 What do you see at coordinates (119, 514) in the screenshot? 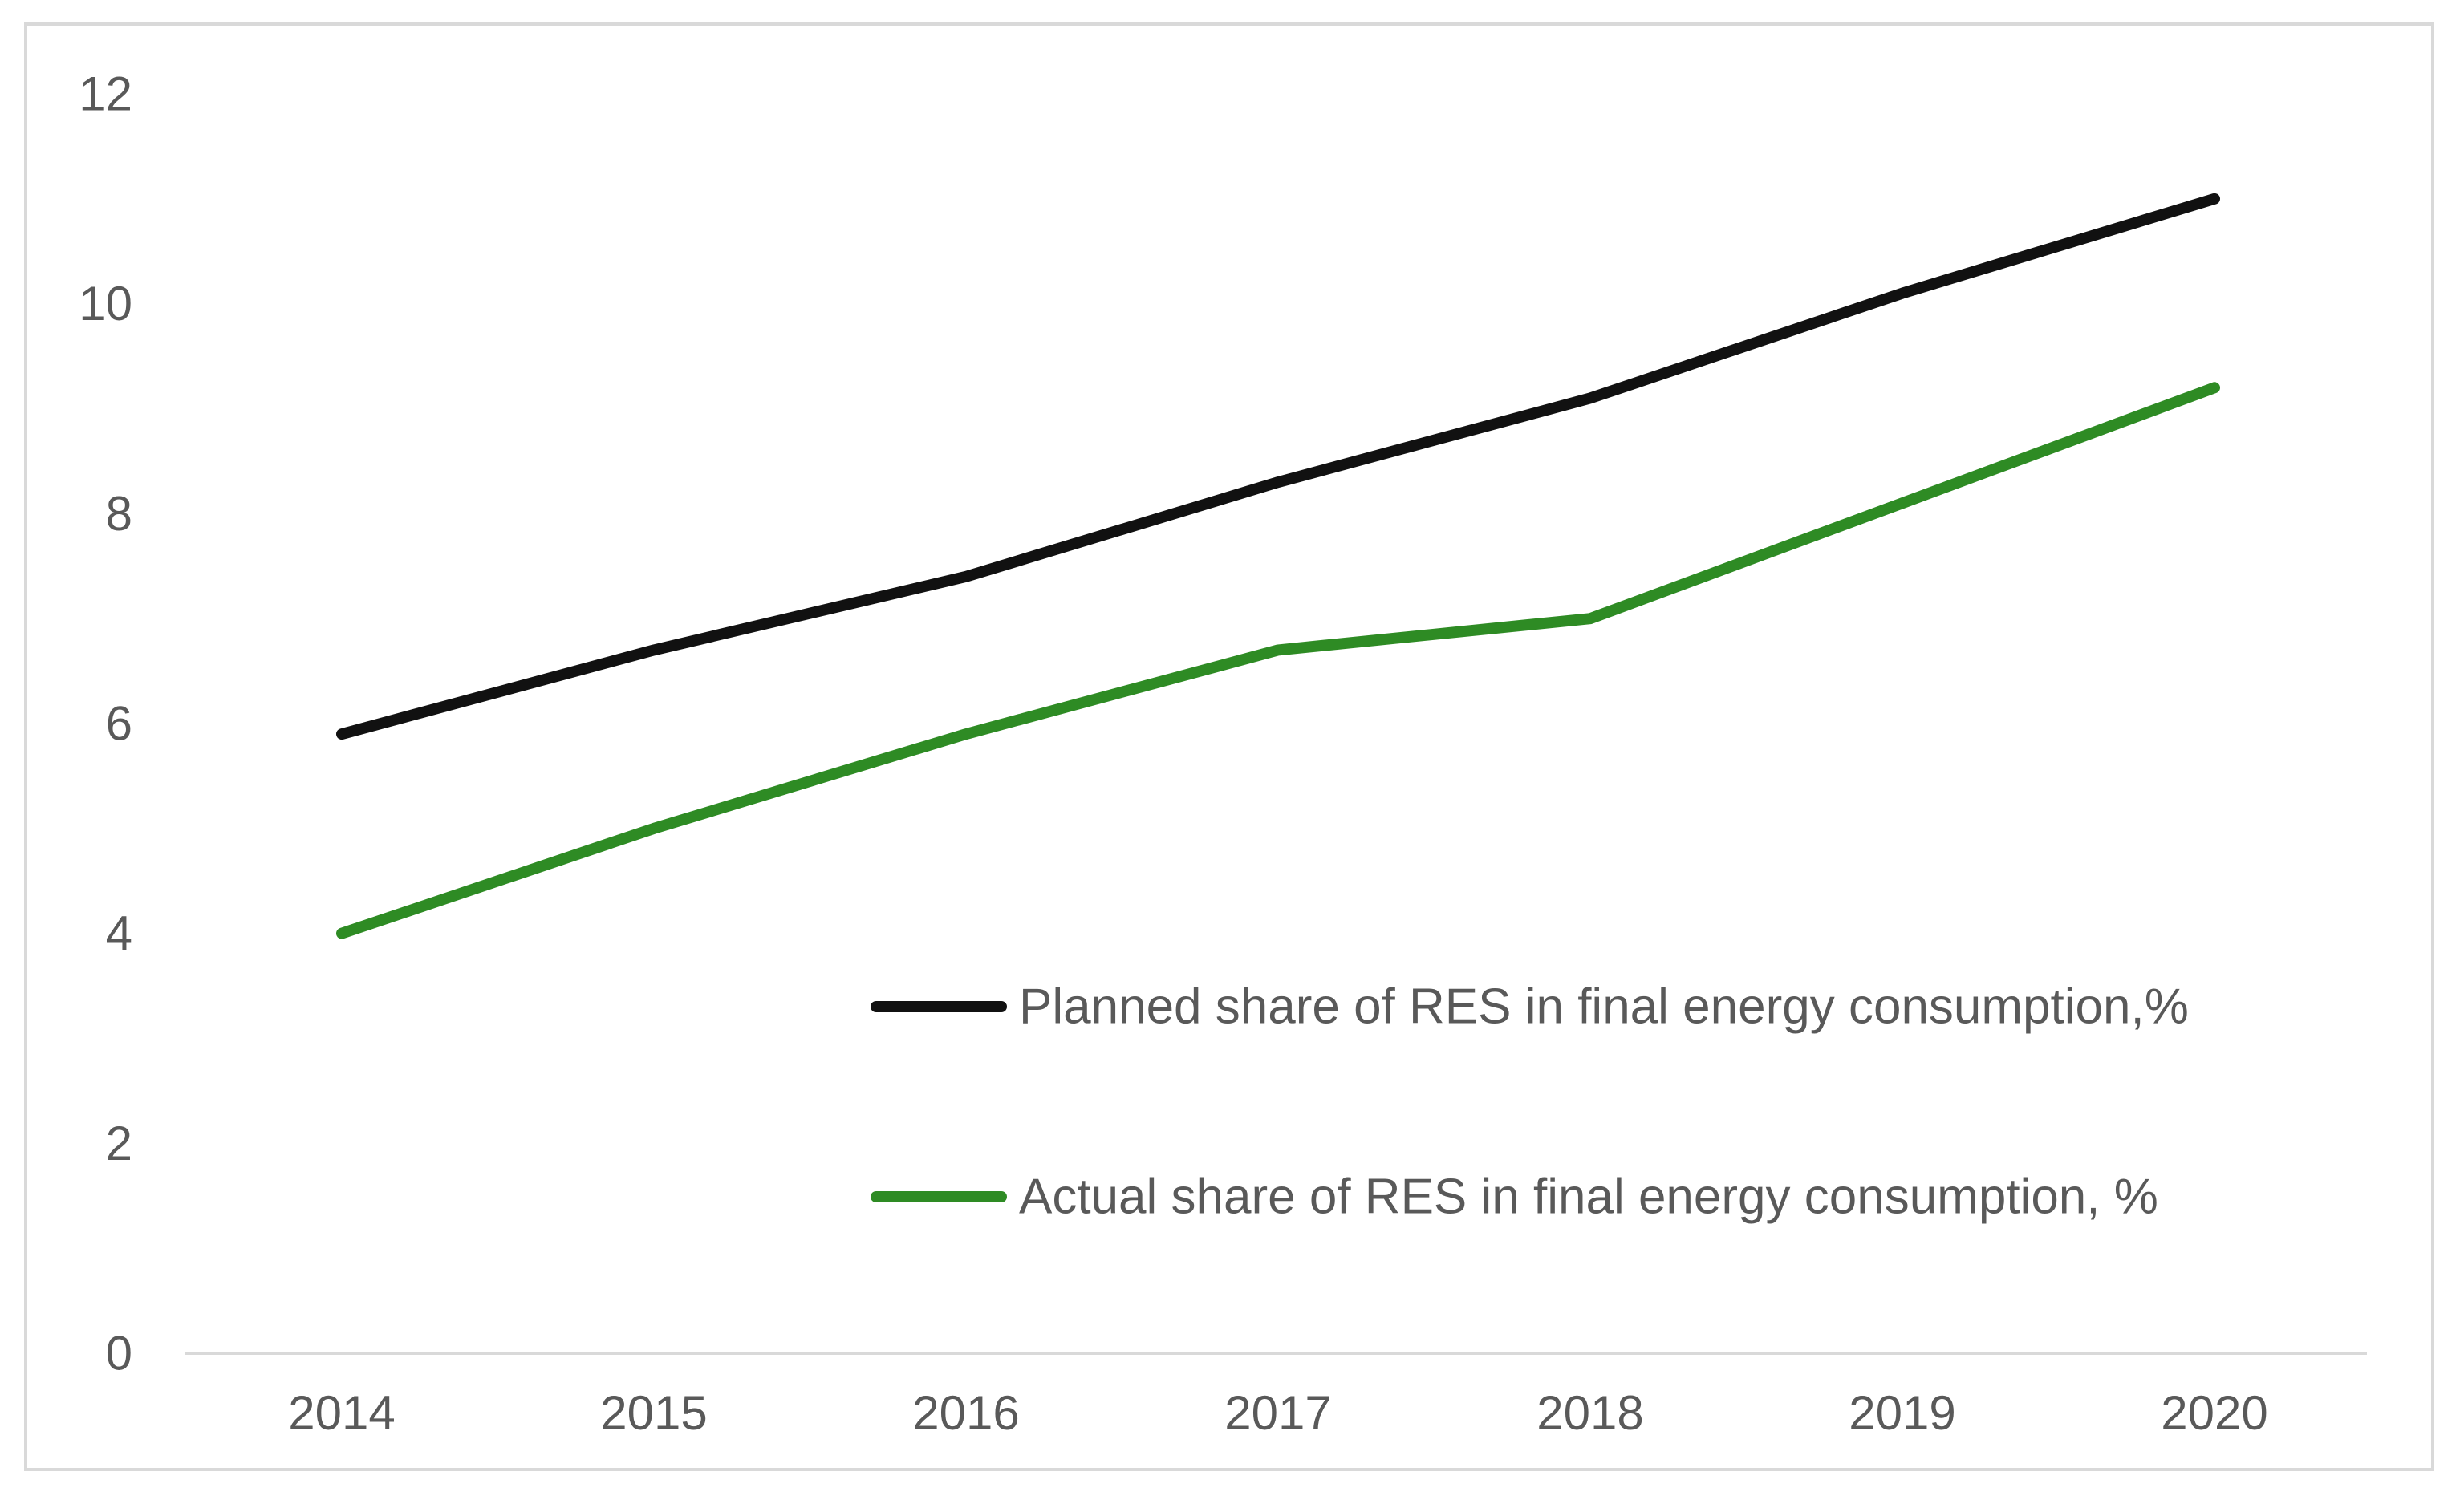
I see `y-tick-label-8: 8` at bounding box center [119, 514].